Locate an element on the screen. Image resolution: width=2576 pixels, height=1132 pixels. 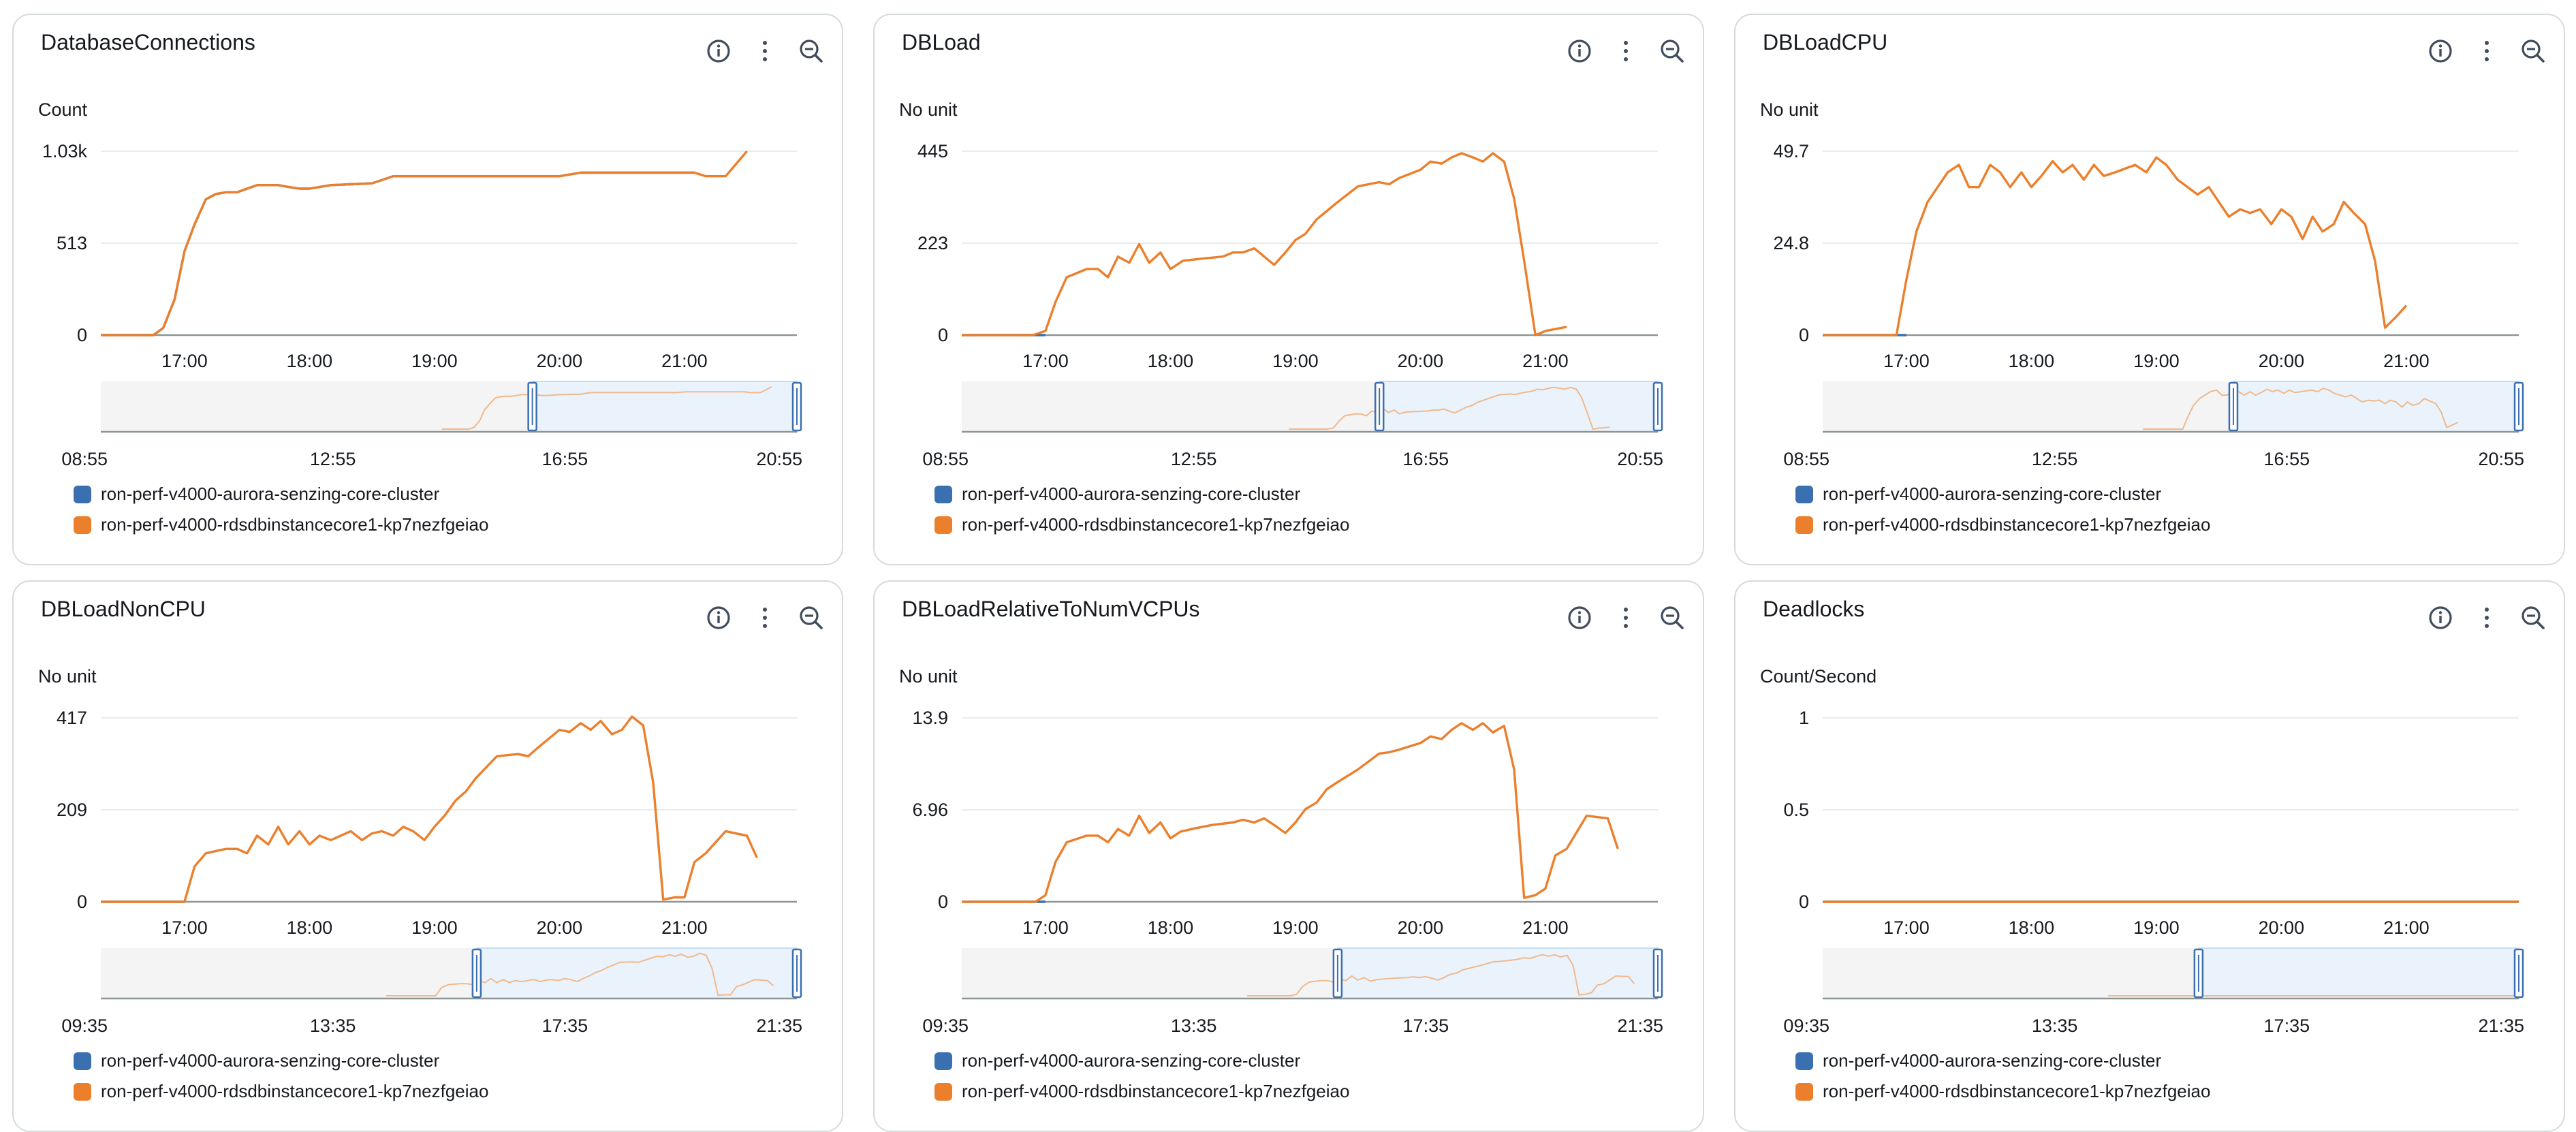
navigator-tick-label: 13:35 is located at coordinates (2055, 1026).